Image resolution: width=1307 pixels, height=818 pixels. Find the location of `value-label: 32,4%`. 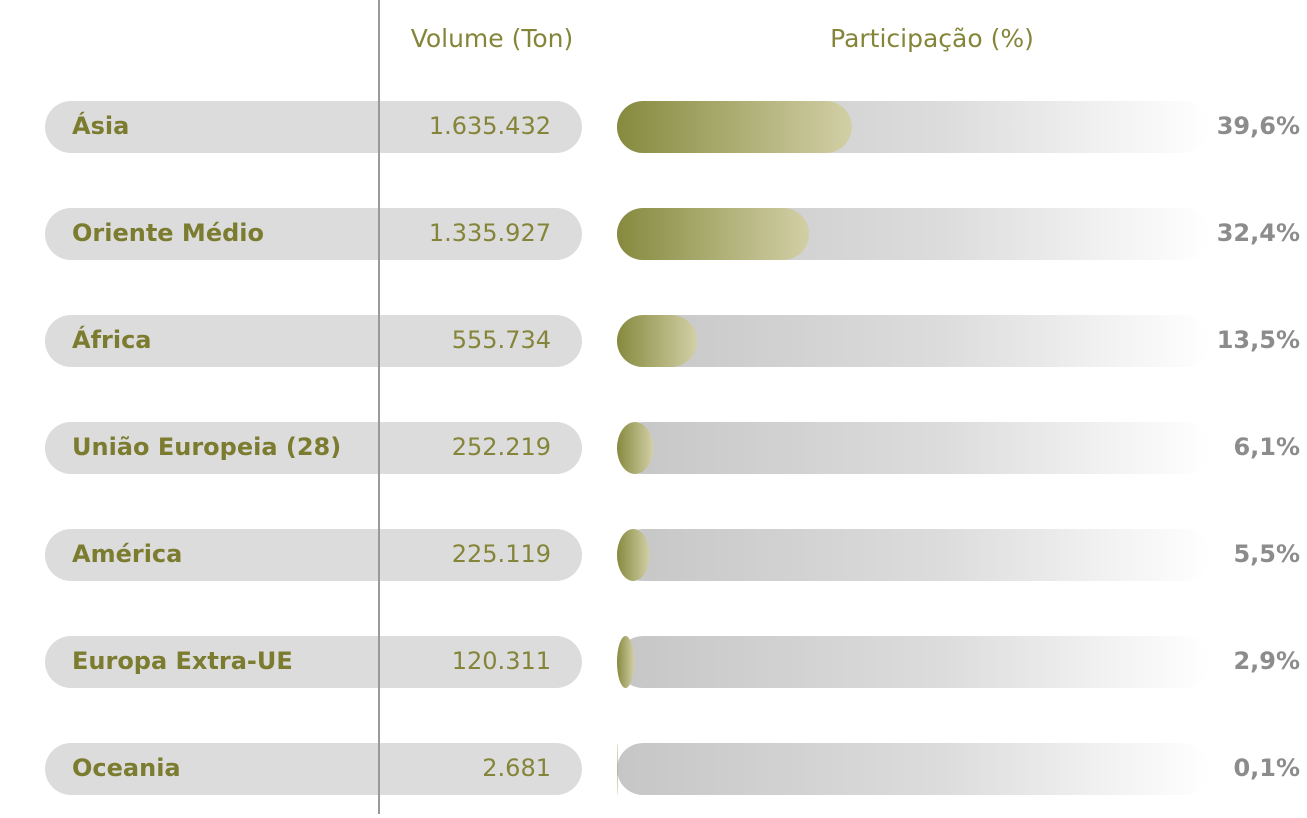

value-label: 32,4% is located at coordinates (1258, 233).